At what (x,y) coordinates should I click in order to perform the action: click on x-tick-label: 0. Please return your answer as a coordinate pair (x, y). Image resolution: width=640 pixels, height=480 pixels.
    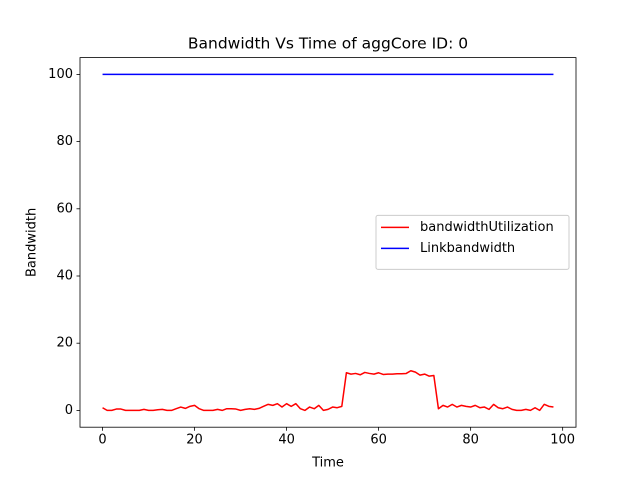
    Looking at the image, I should click on (102, 440).